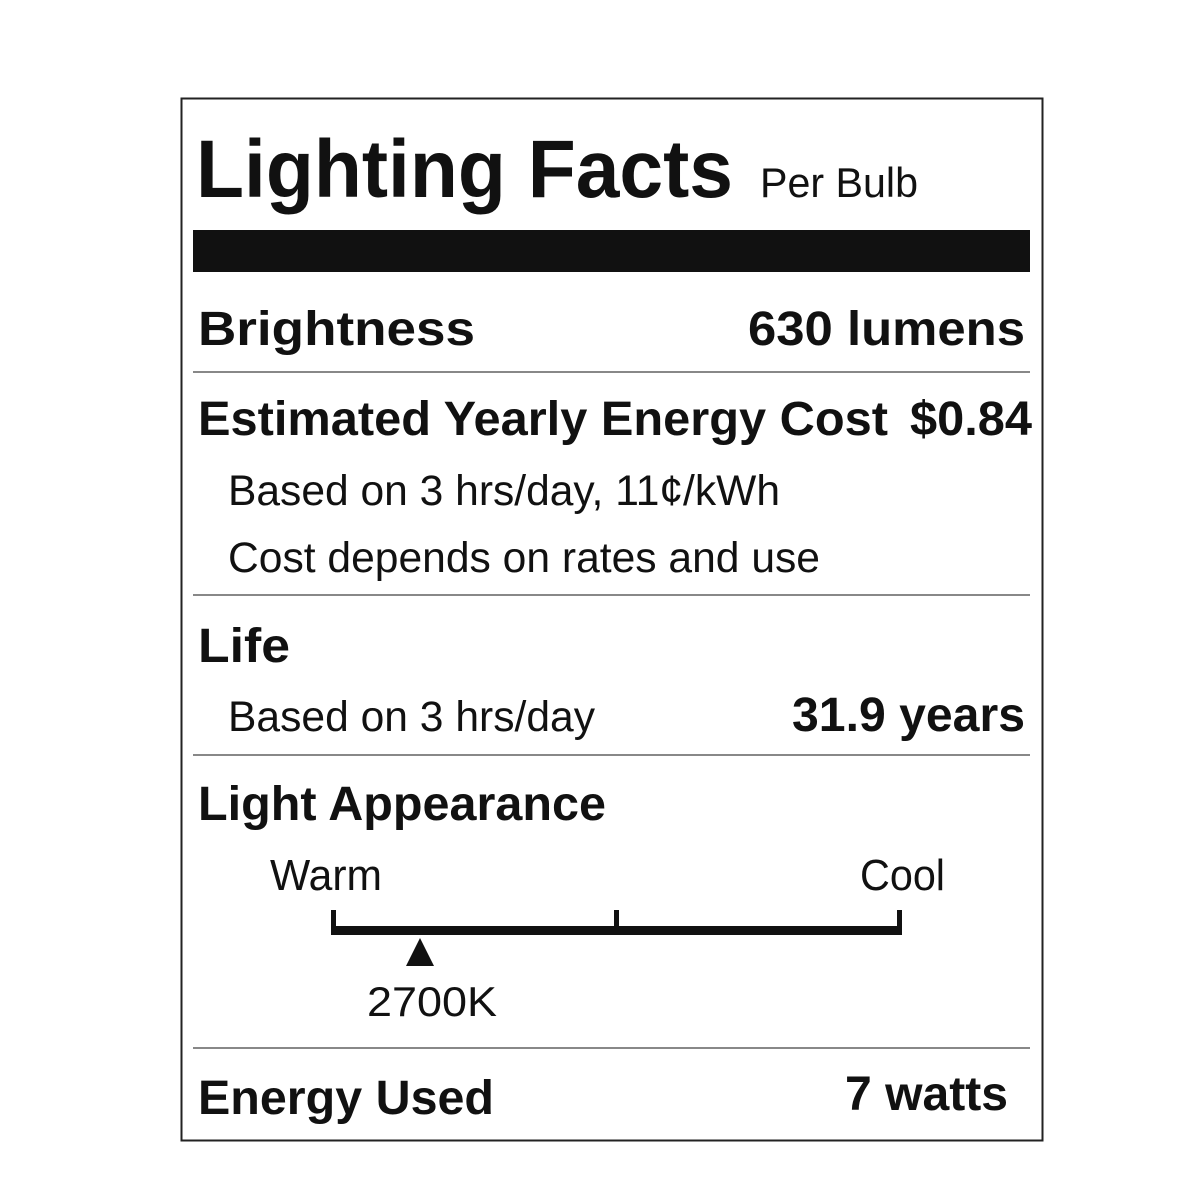 The height and width of the screenshot is (1200, 1200). Describe the element at coordinates (611, 251) in the screenshot. I see `header-bar` at that location.